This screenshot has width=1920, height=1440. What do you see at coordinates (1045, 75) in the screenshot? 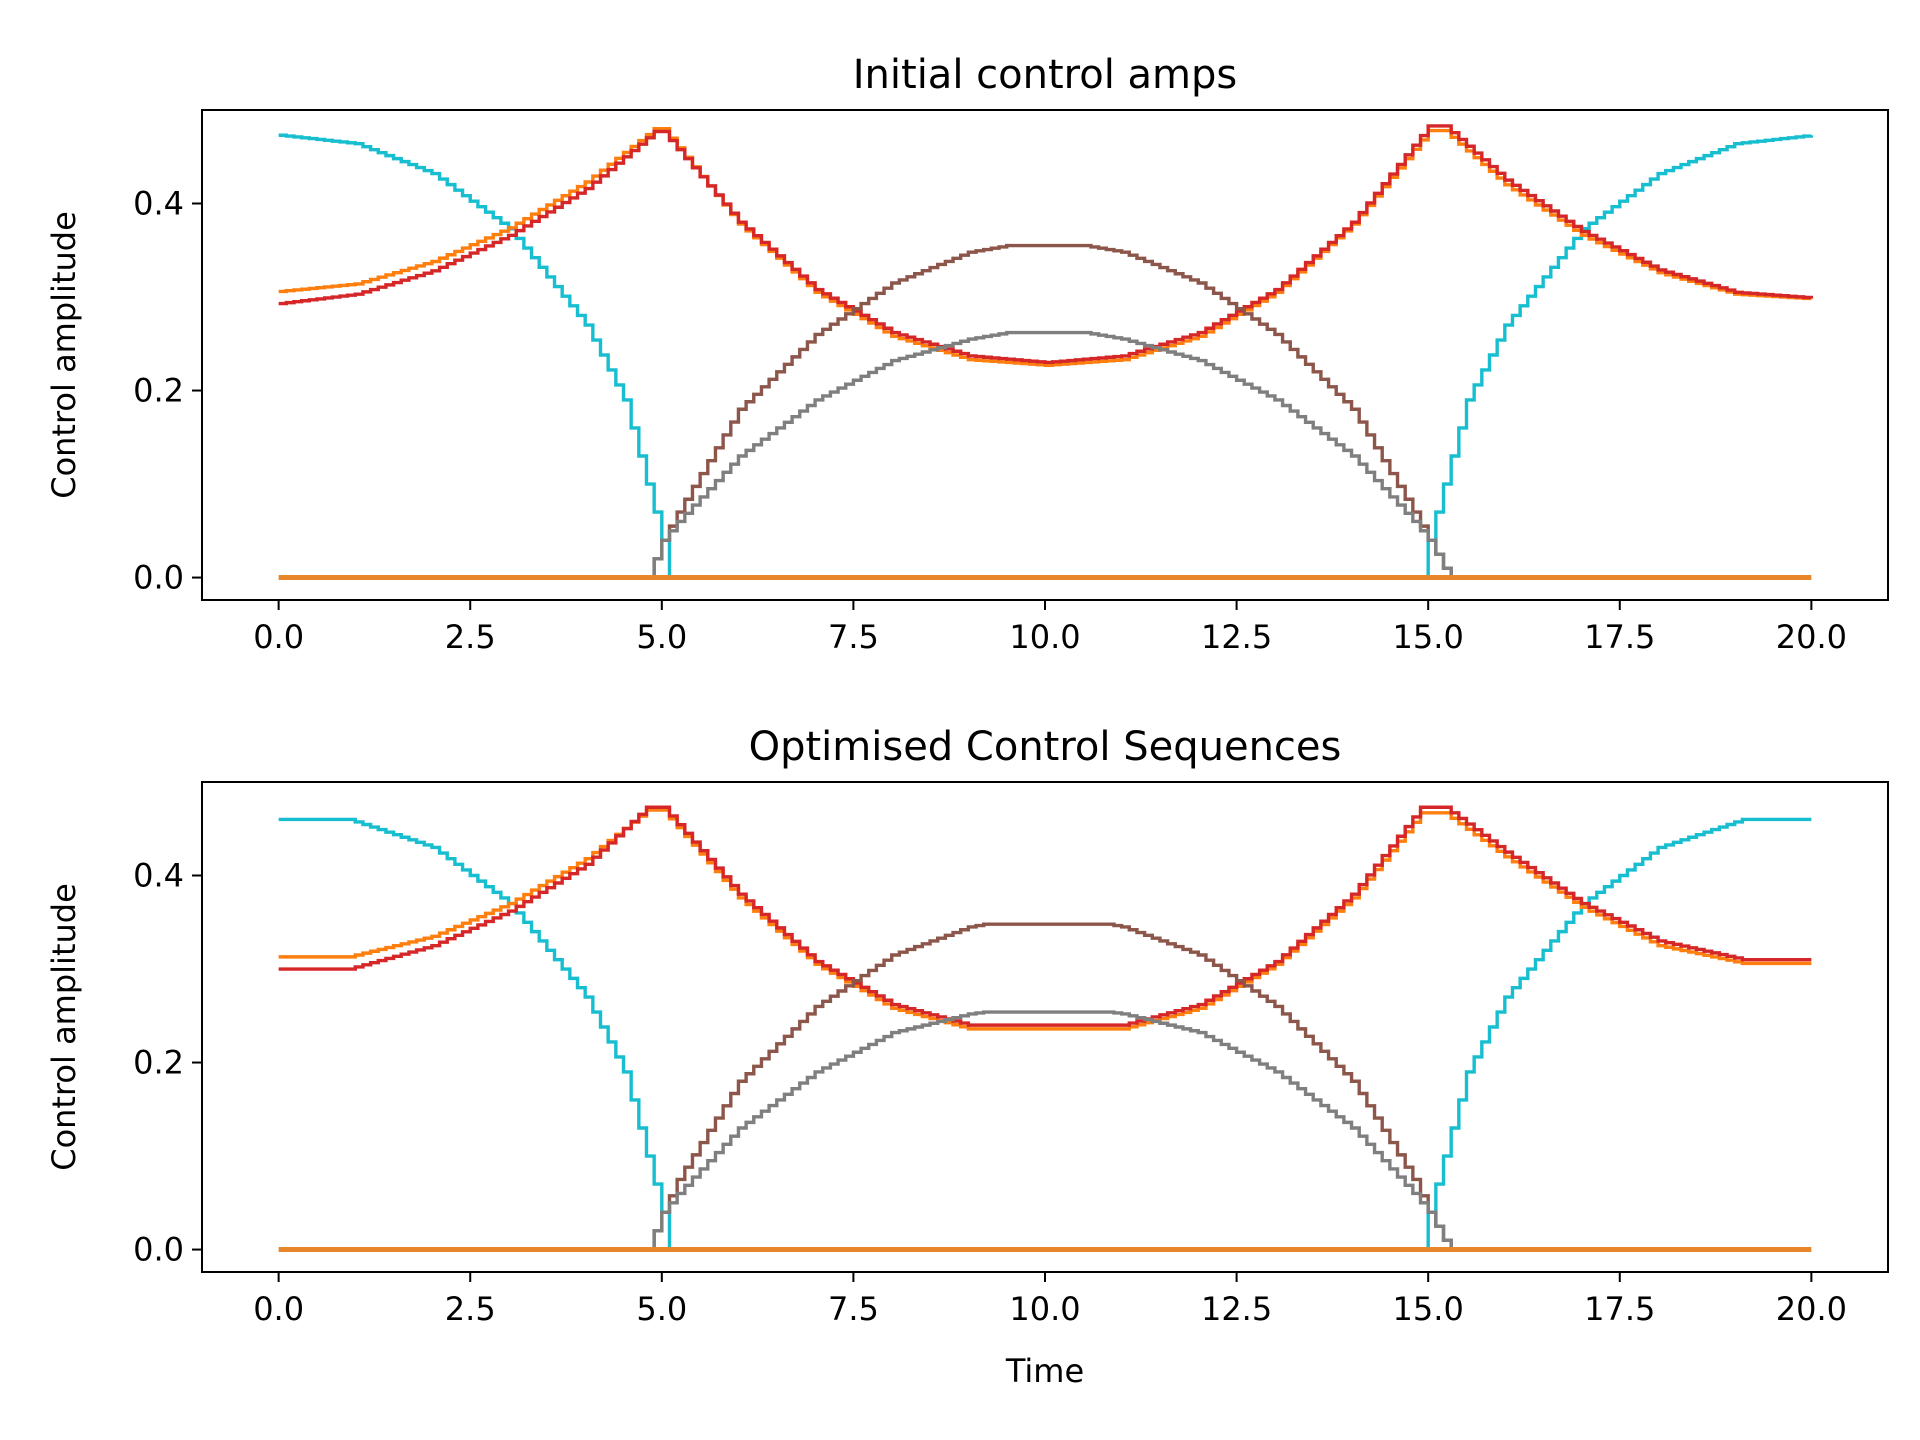
I see `chart-title: Initial control amps` at bounding box center [1045, 75].